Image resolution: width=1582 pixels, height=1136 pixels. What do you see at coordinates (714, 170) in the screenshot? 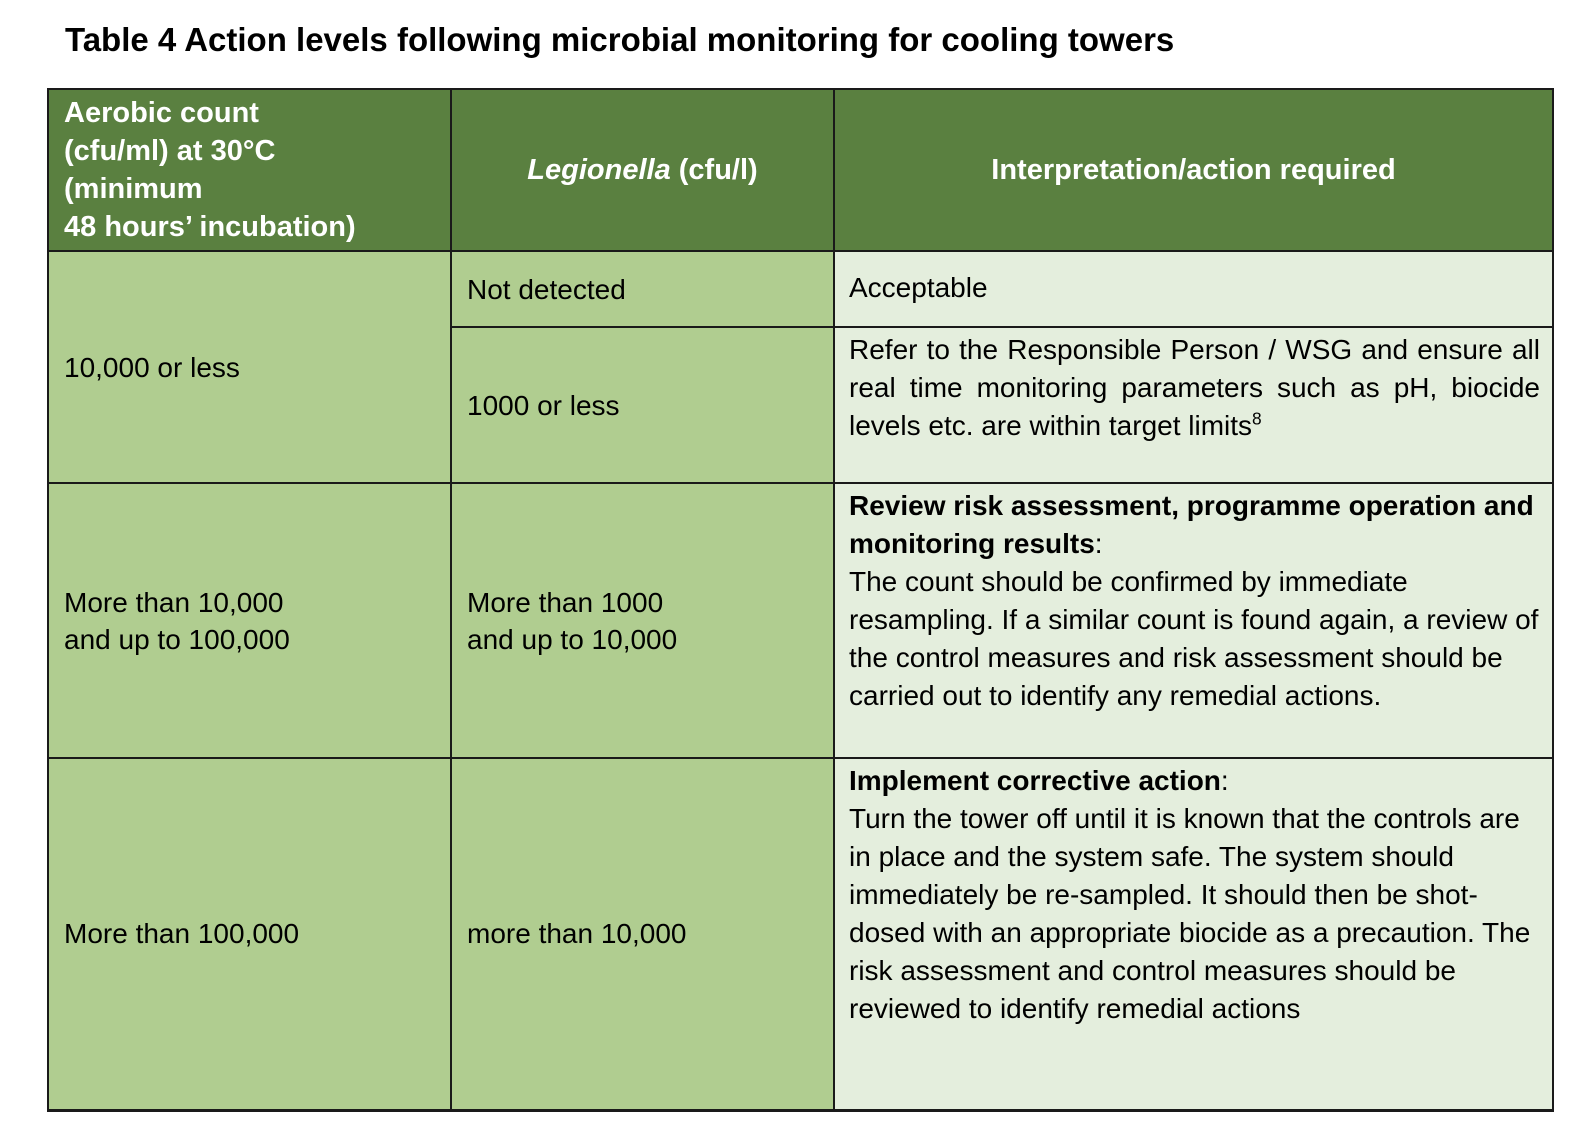
I see `legionella-unit-label: (cfu/l)` at bounding box center [714, 170].